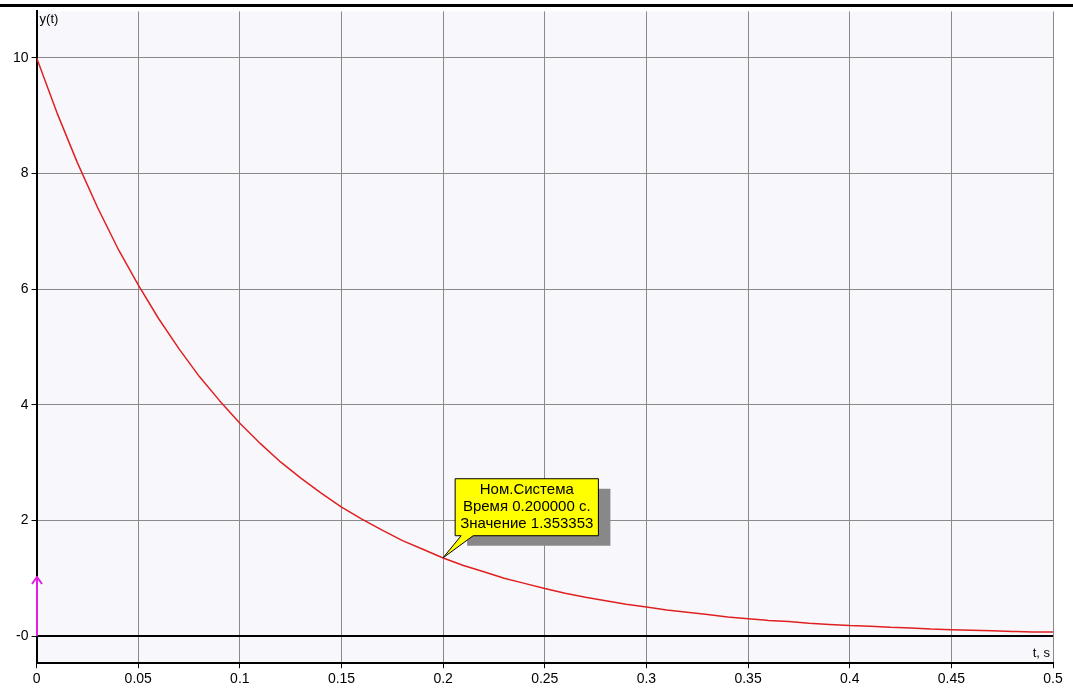 This screenshot has height=691, width=1073. Describe the element at coordinates (49, 19) in the screenshot. I see `y-axis-title: y(t)` at that location.